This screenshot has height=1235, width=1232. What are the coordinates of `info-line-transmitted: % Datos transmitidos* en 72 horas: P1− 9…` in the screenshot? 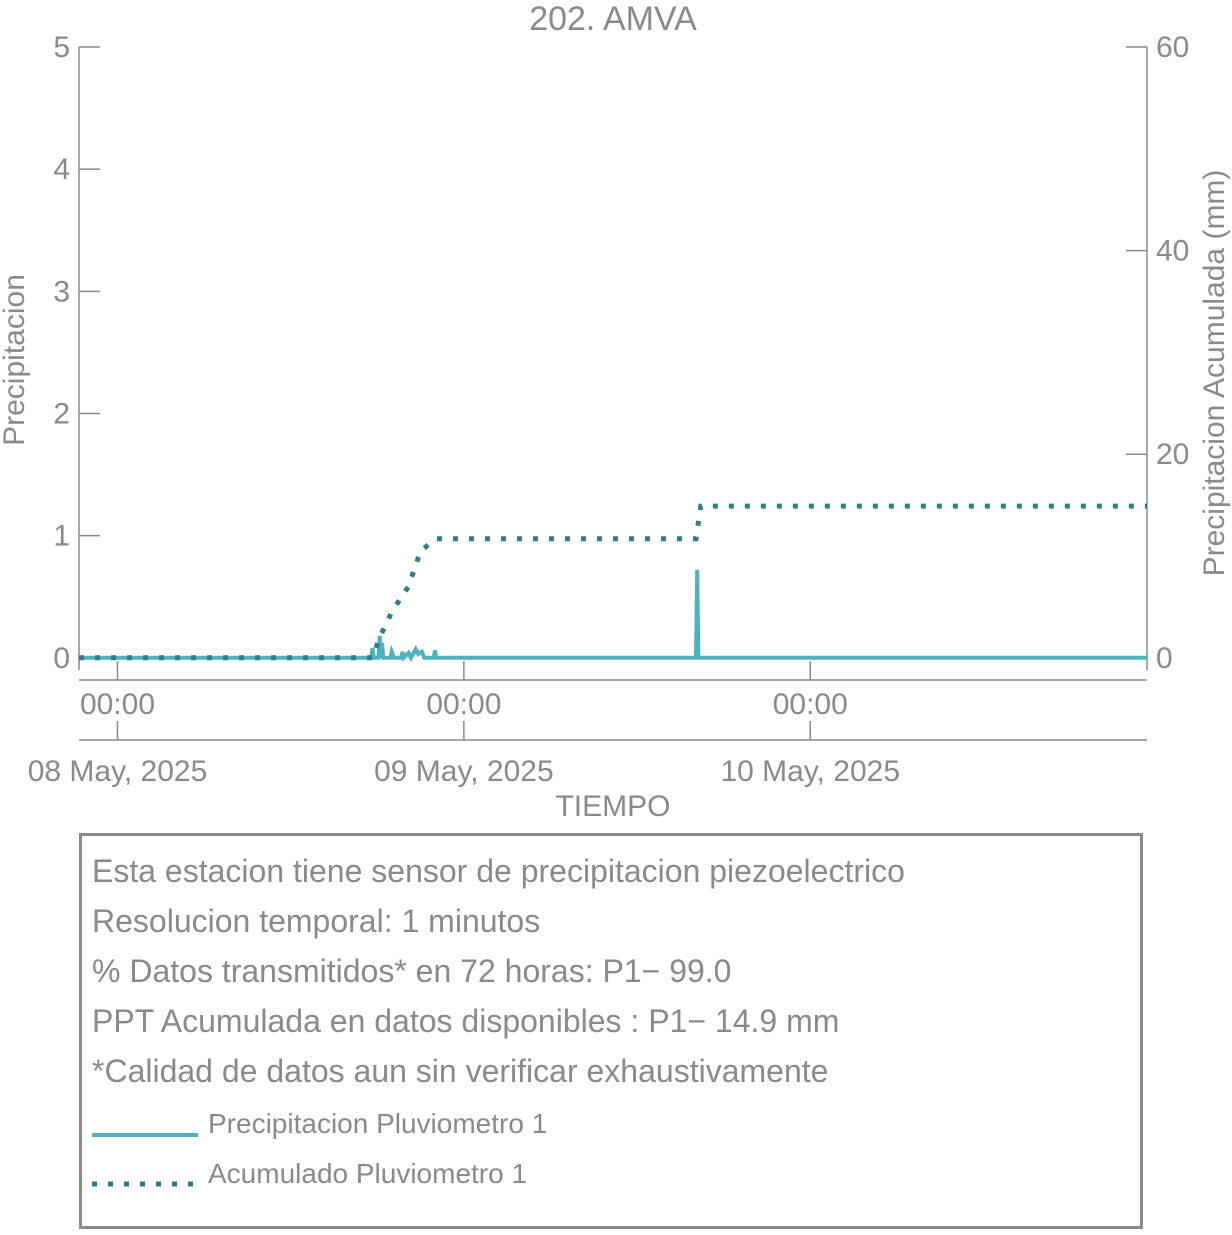 It's located at (412, 971).